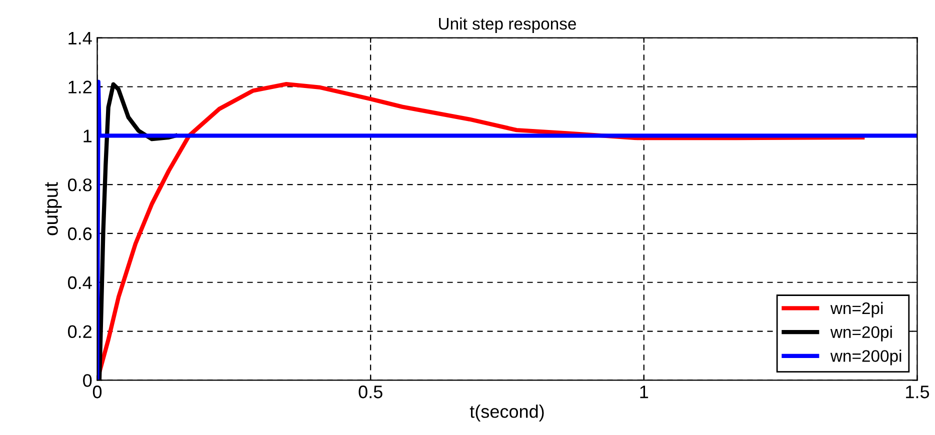  I want to click on y-tick-label: 0.8, so click(80, 185).